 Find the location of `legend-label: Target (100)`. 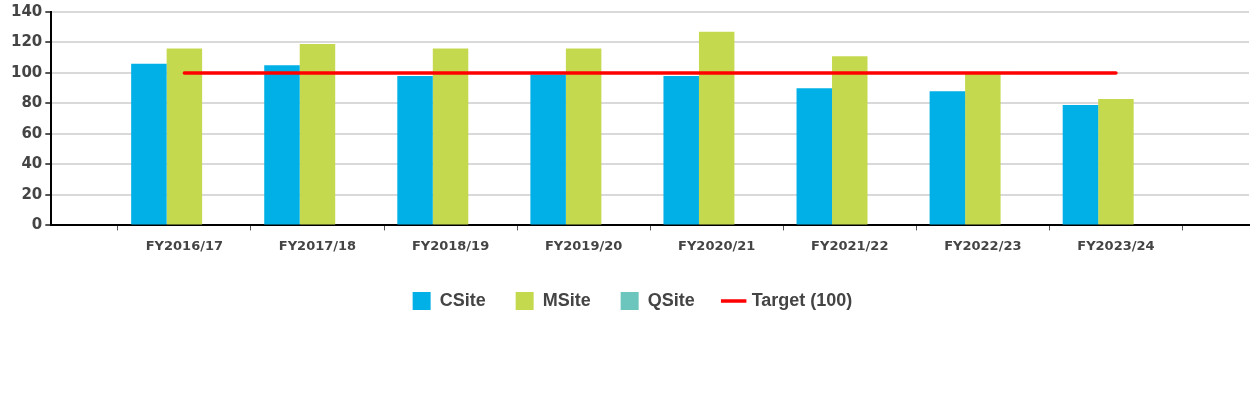

legend-label: Target (100) is located at coordinates (802, 299).